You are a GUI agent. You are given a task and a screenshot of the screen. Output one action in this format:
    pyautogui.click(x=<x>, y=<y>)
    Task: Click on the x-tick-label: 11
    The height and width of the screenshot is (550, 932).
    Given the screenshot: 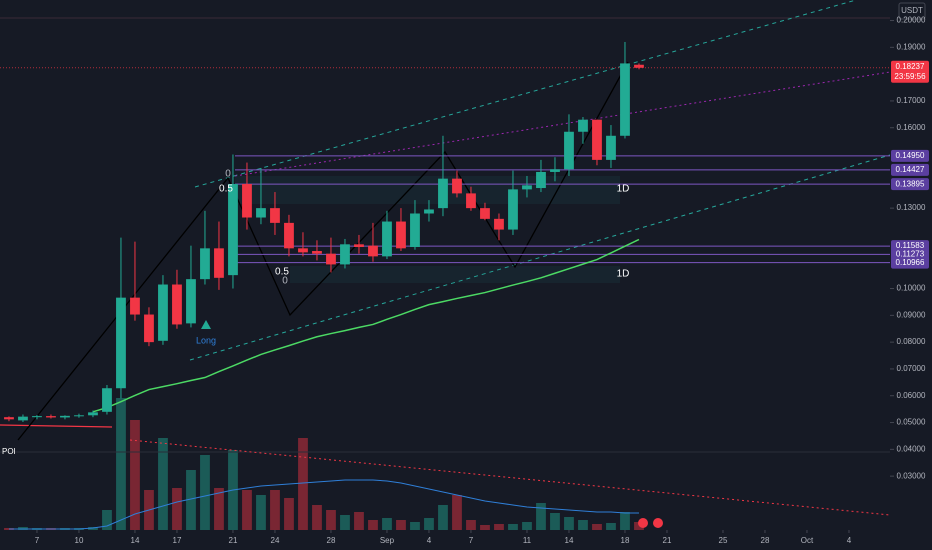 What is the action you would take?
    pyautogui.click(x=527, y=540)
    